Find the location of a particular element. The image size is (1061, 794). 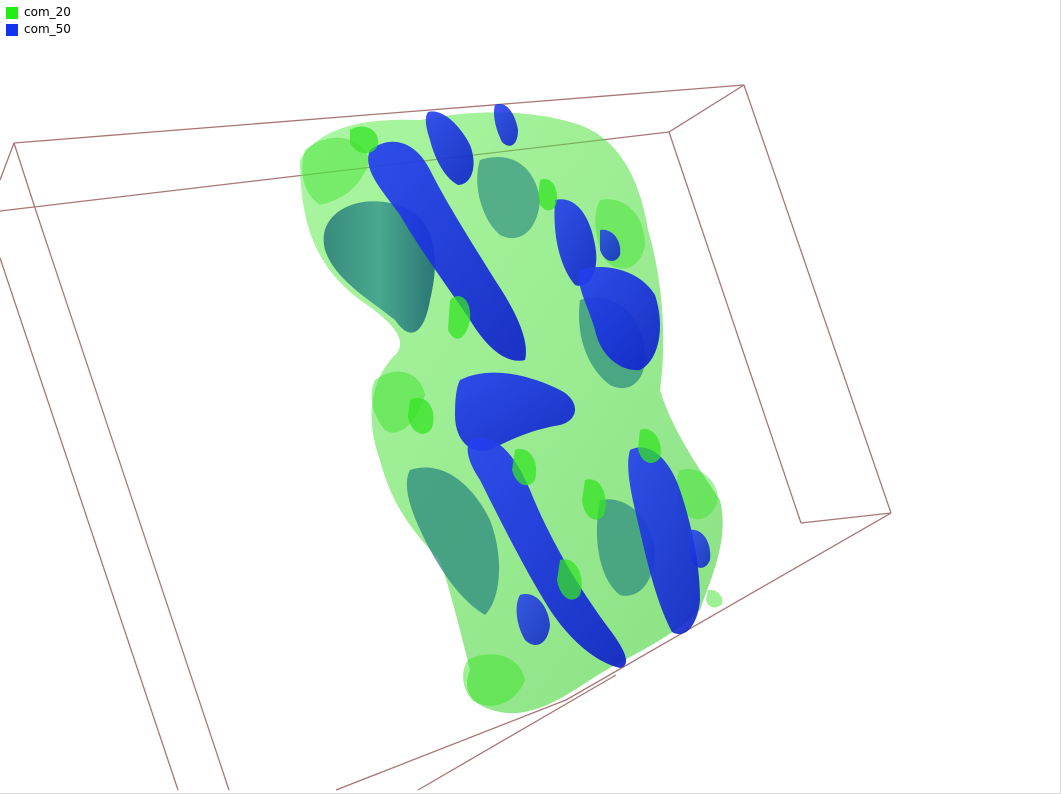

legend-item-com-20: com_20 is located at coordinates (38, 12).